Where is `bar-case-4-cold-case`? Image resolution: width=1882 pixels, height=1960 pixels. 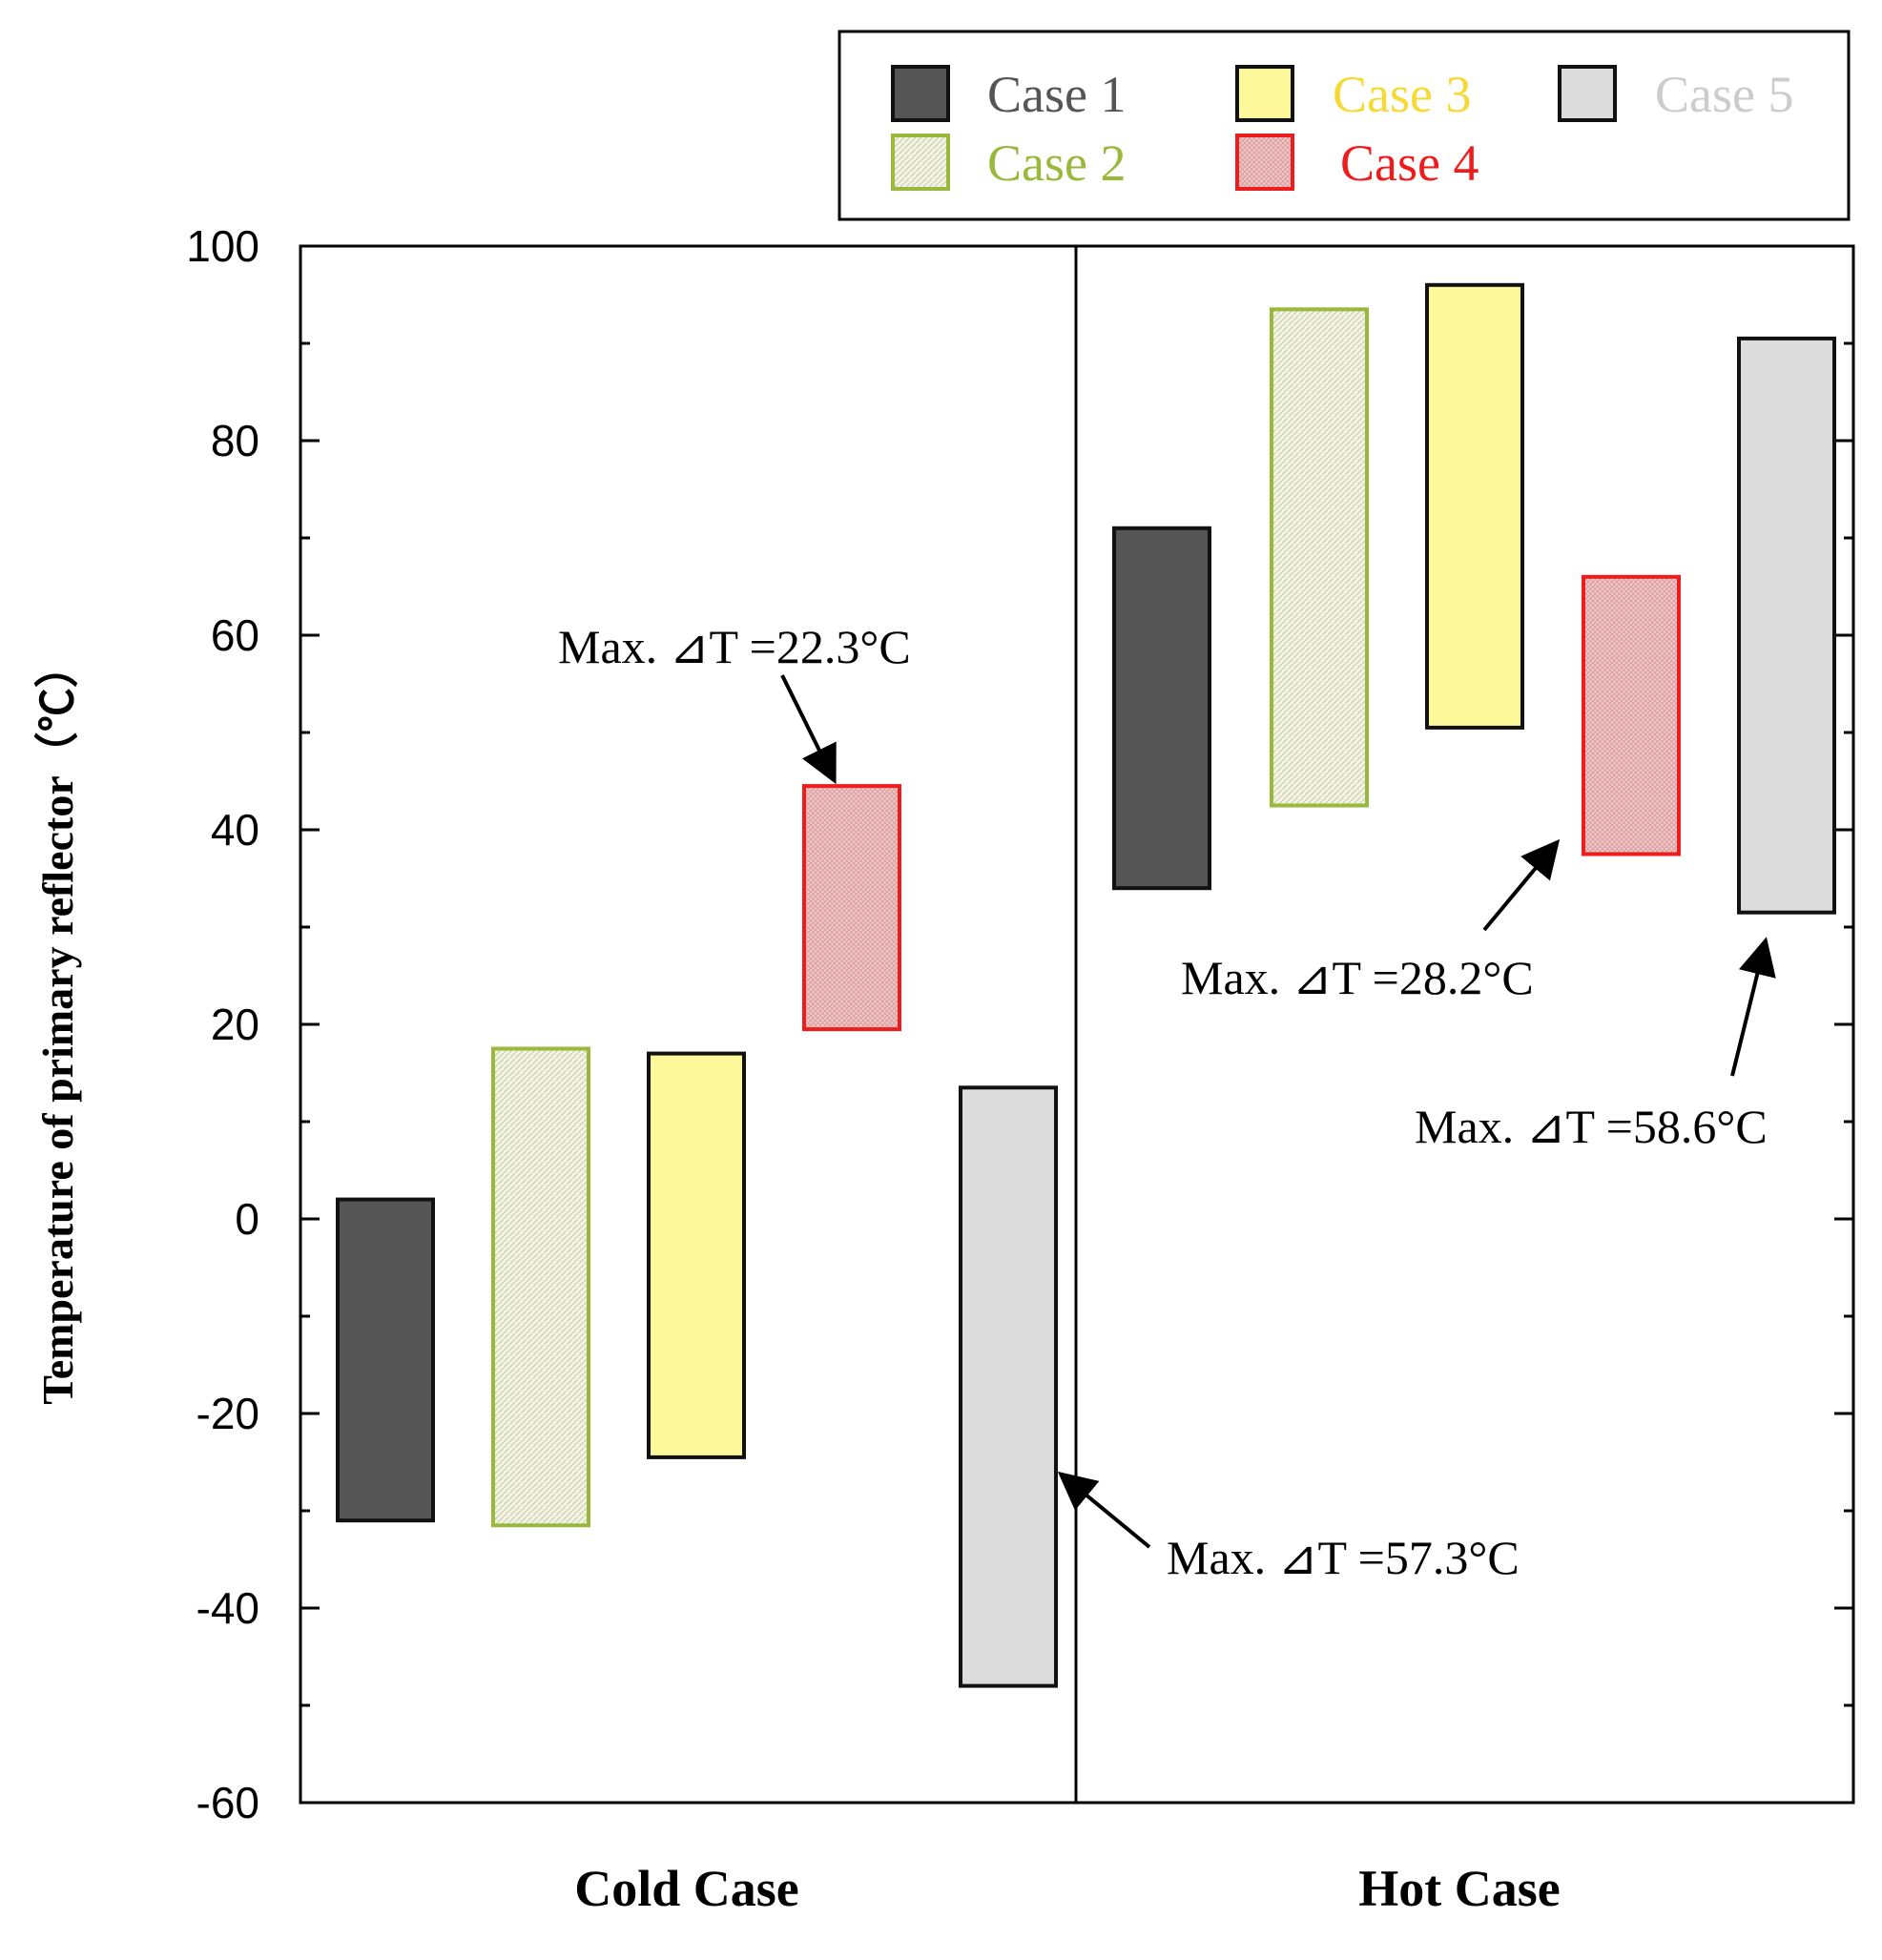 bar-case-4-cold-case is located at coordinates (851, 908).